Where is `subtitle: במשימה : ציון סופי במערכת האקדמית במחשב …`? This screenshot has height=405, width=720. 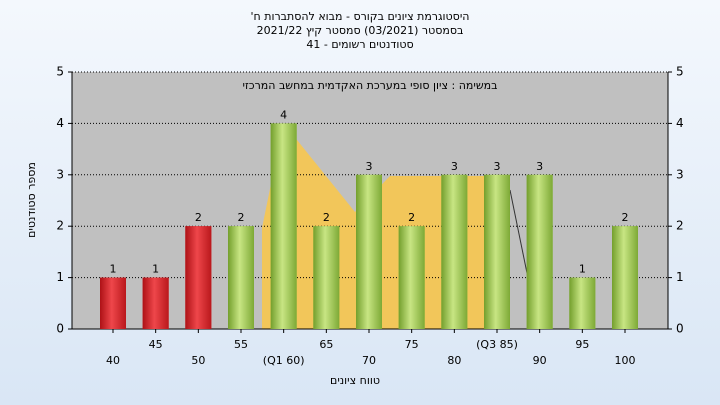 subtitle: במשימה : ציון סופי במערכת האקדמית במחשב … is located at coordinates (370, 85).